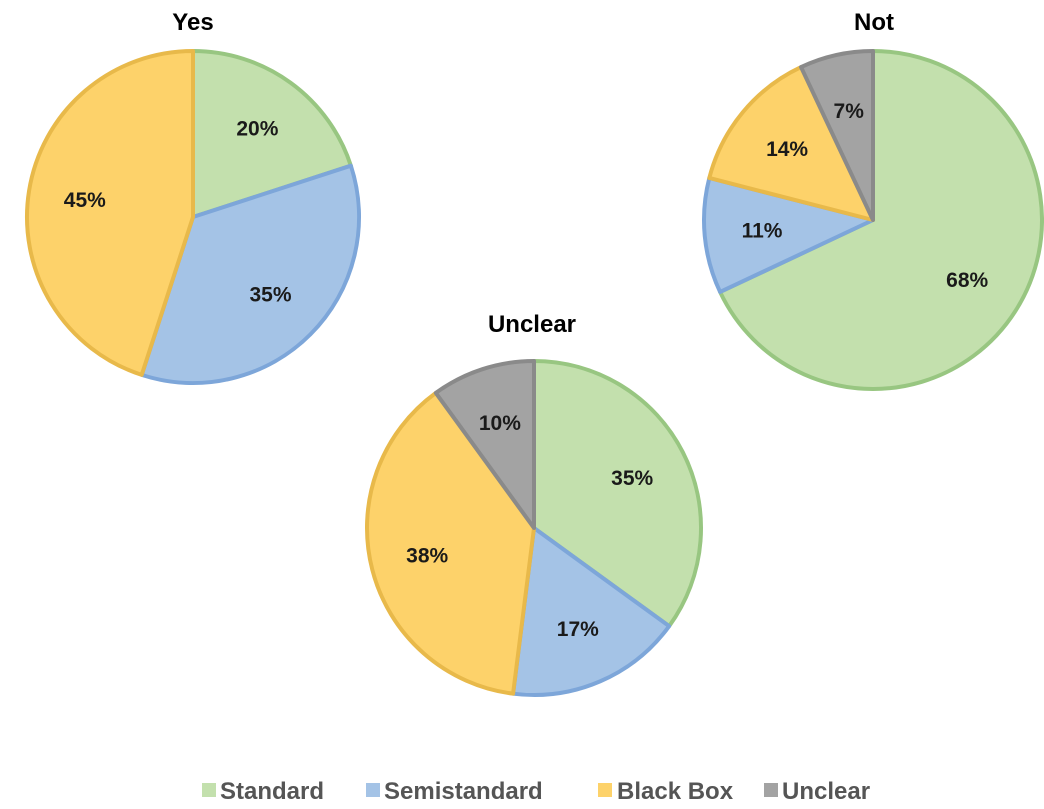 Image resolution: width=1044 pixels, height=809 pixels. What do you see at coordinates (532, 324) in the screenshot?
I see `pie-title-unclear: Unclear` at bounding box center [532, 324].